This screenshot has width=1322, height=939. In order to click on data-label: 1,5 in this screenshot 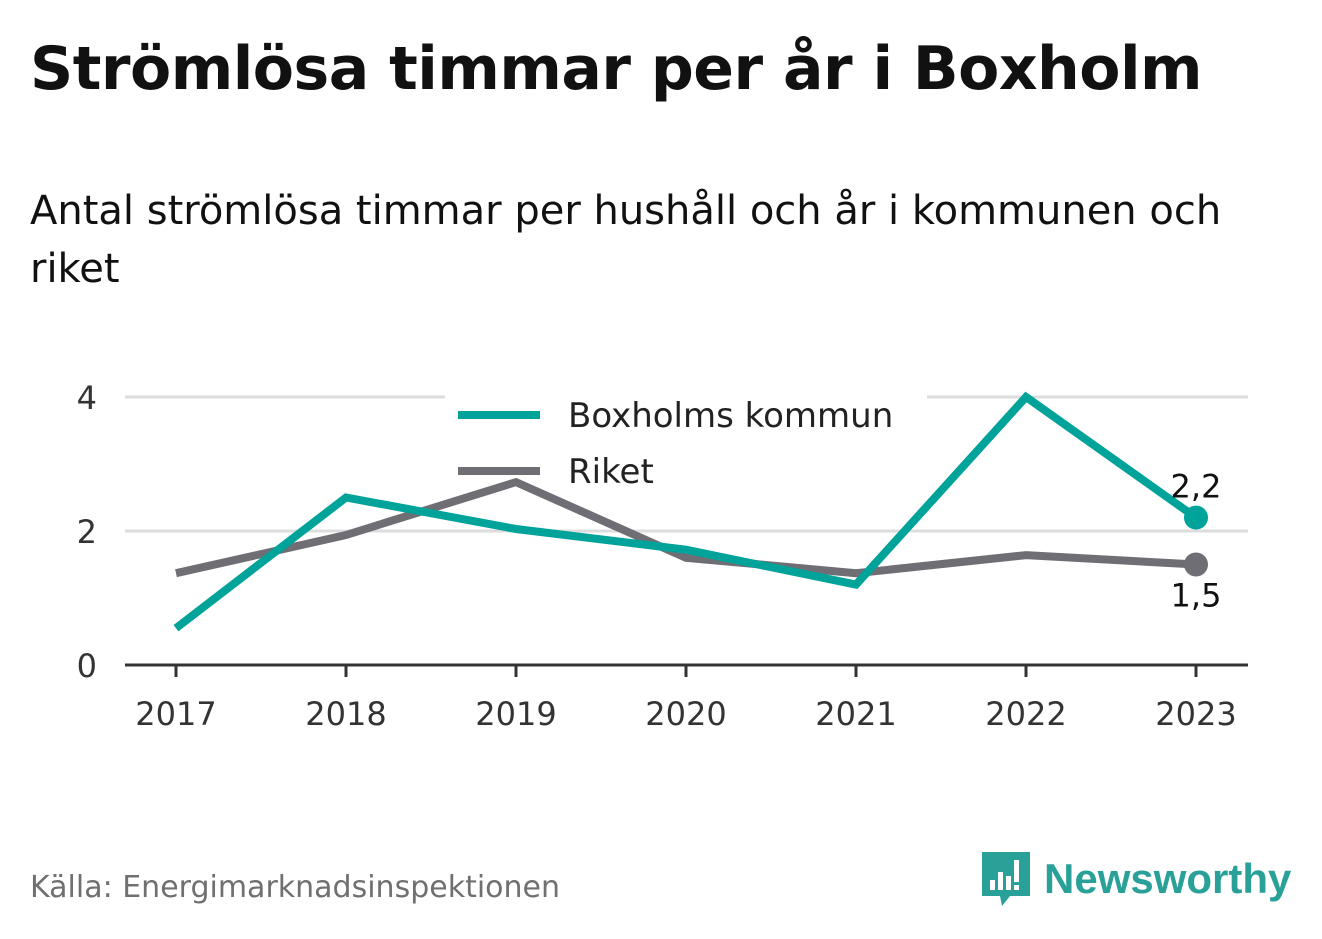, I will do `click(1196, 596)`.